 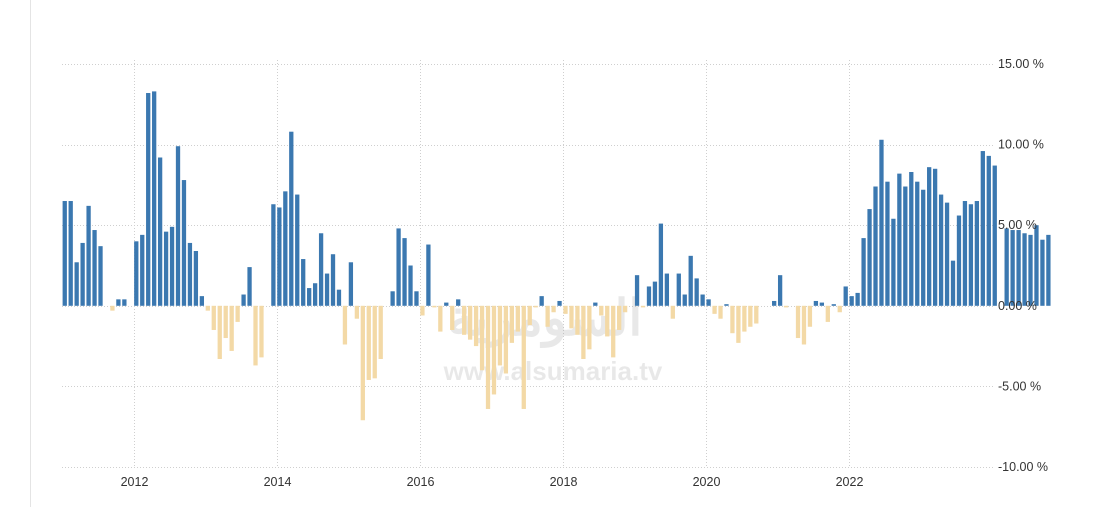 I want to click on x-tick-label: 2020, so click(x=707, y=482).